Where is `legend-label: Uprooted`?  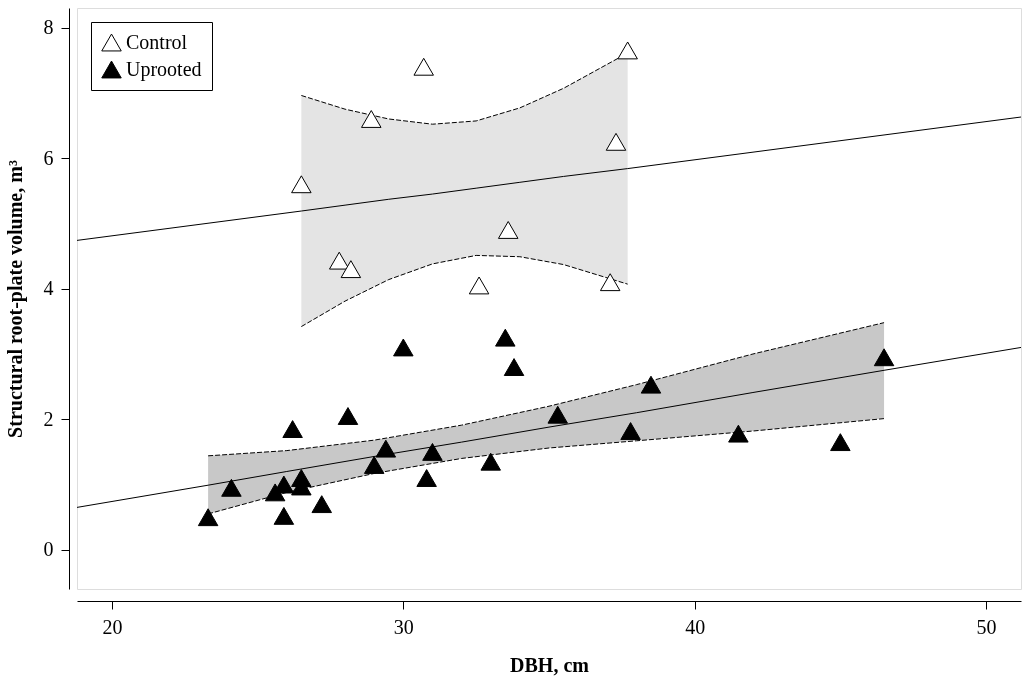
legend-label: Uprooted is located at coordinates (164, 69).